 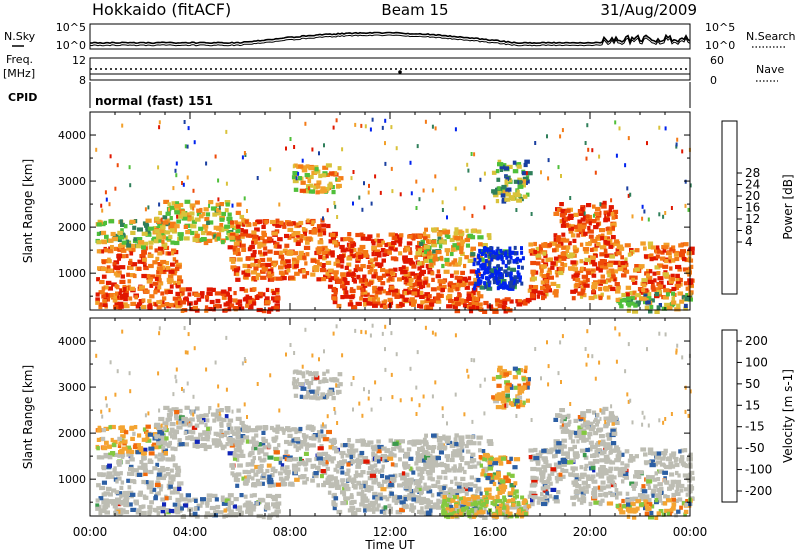 I want to click on nsky-tick-bottom-right: 10^0, so click(x=720, y=45).